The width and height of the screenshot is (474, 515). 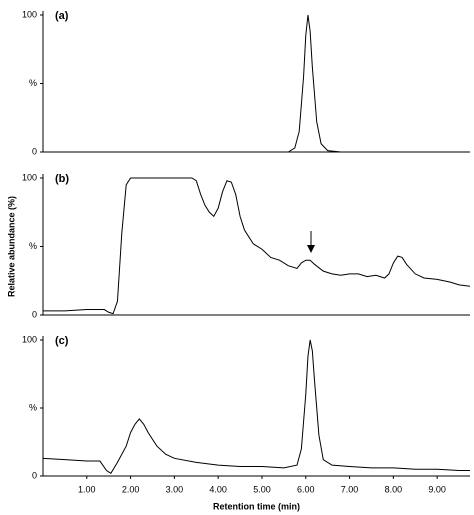 I want to click on panel-title: (c), so click(x=62, y=341).